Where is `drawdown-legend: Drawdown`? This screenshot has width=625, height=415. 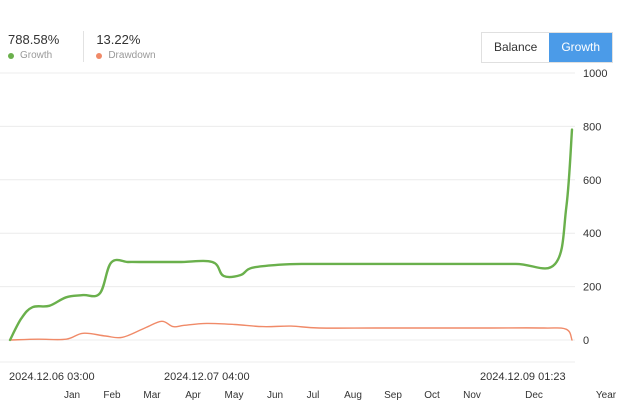
drawdown-legend: Drawdown is located at coordinates (126, 55).